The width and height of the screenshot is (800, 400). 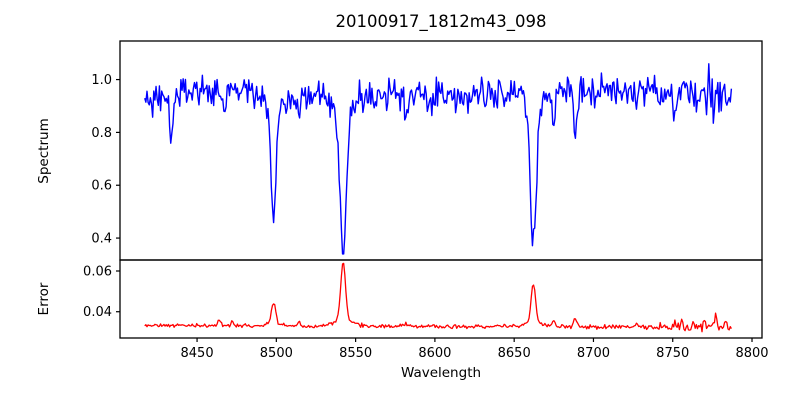 What do you see at coordinates (751, 353) in the screenshot?
I see `x-tick-label: 8800` at bounding box center [751, 353].